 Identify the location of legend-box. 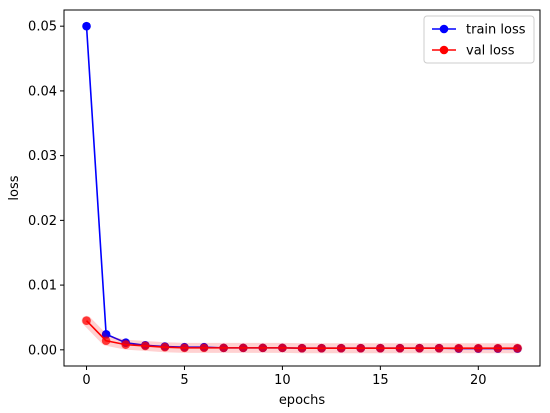
(479, 39).